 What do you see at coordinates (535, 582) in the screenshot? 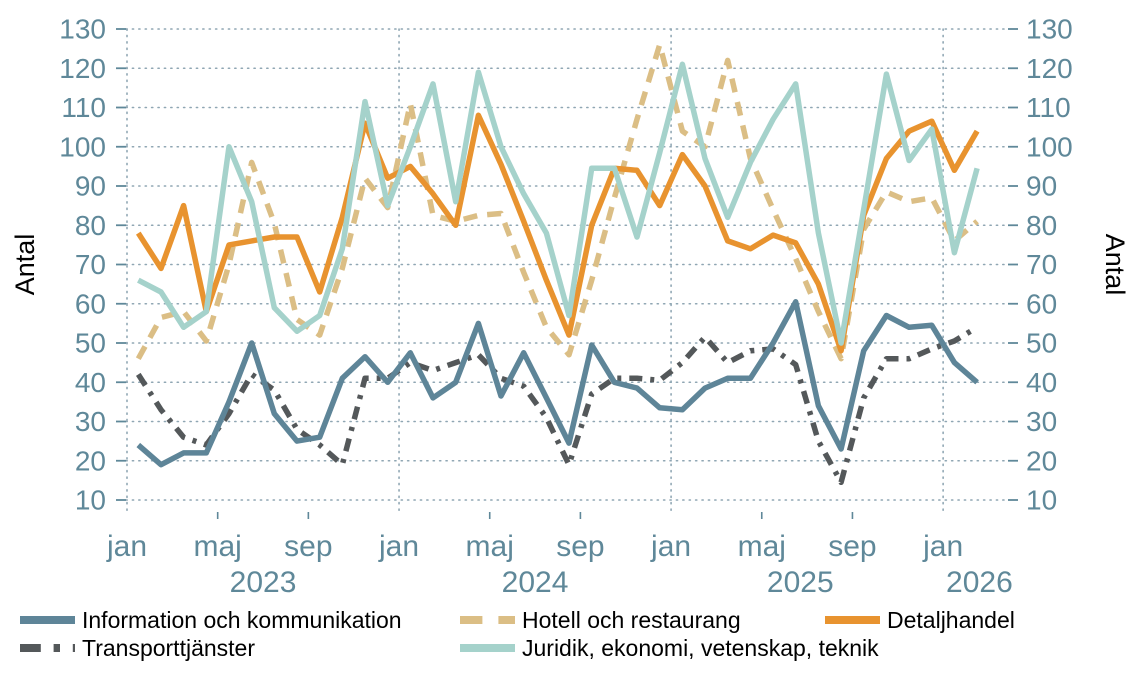
I see `xtick-label-year: 2024` at bounding box center [535, 582].